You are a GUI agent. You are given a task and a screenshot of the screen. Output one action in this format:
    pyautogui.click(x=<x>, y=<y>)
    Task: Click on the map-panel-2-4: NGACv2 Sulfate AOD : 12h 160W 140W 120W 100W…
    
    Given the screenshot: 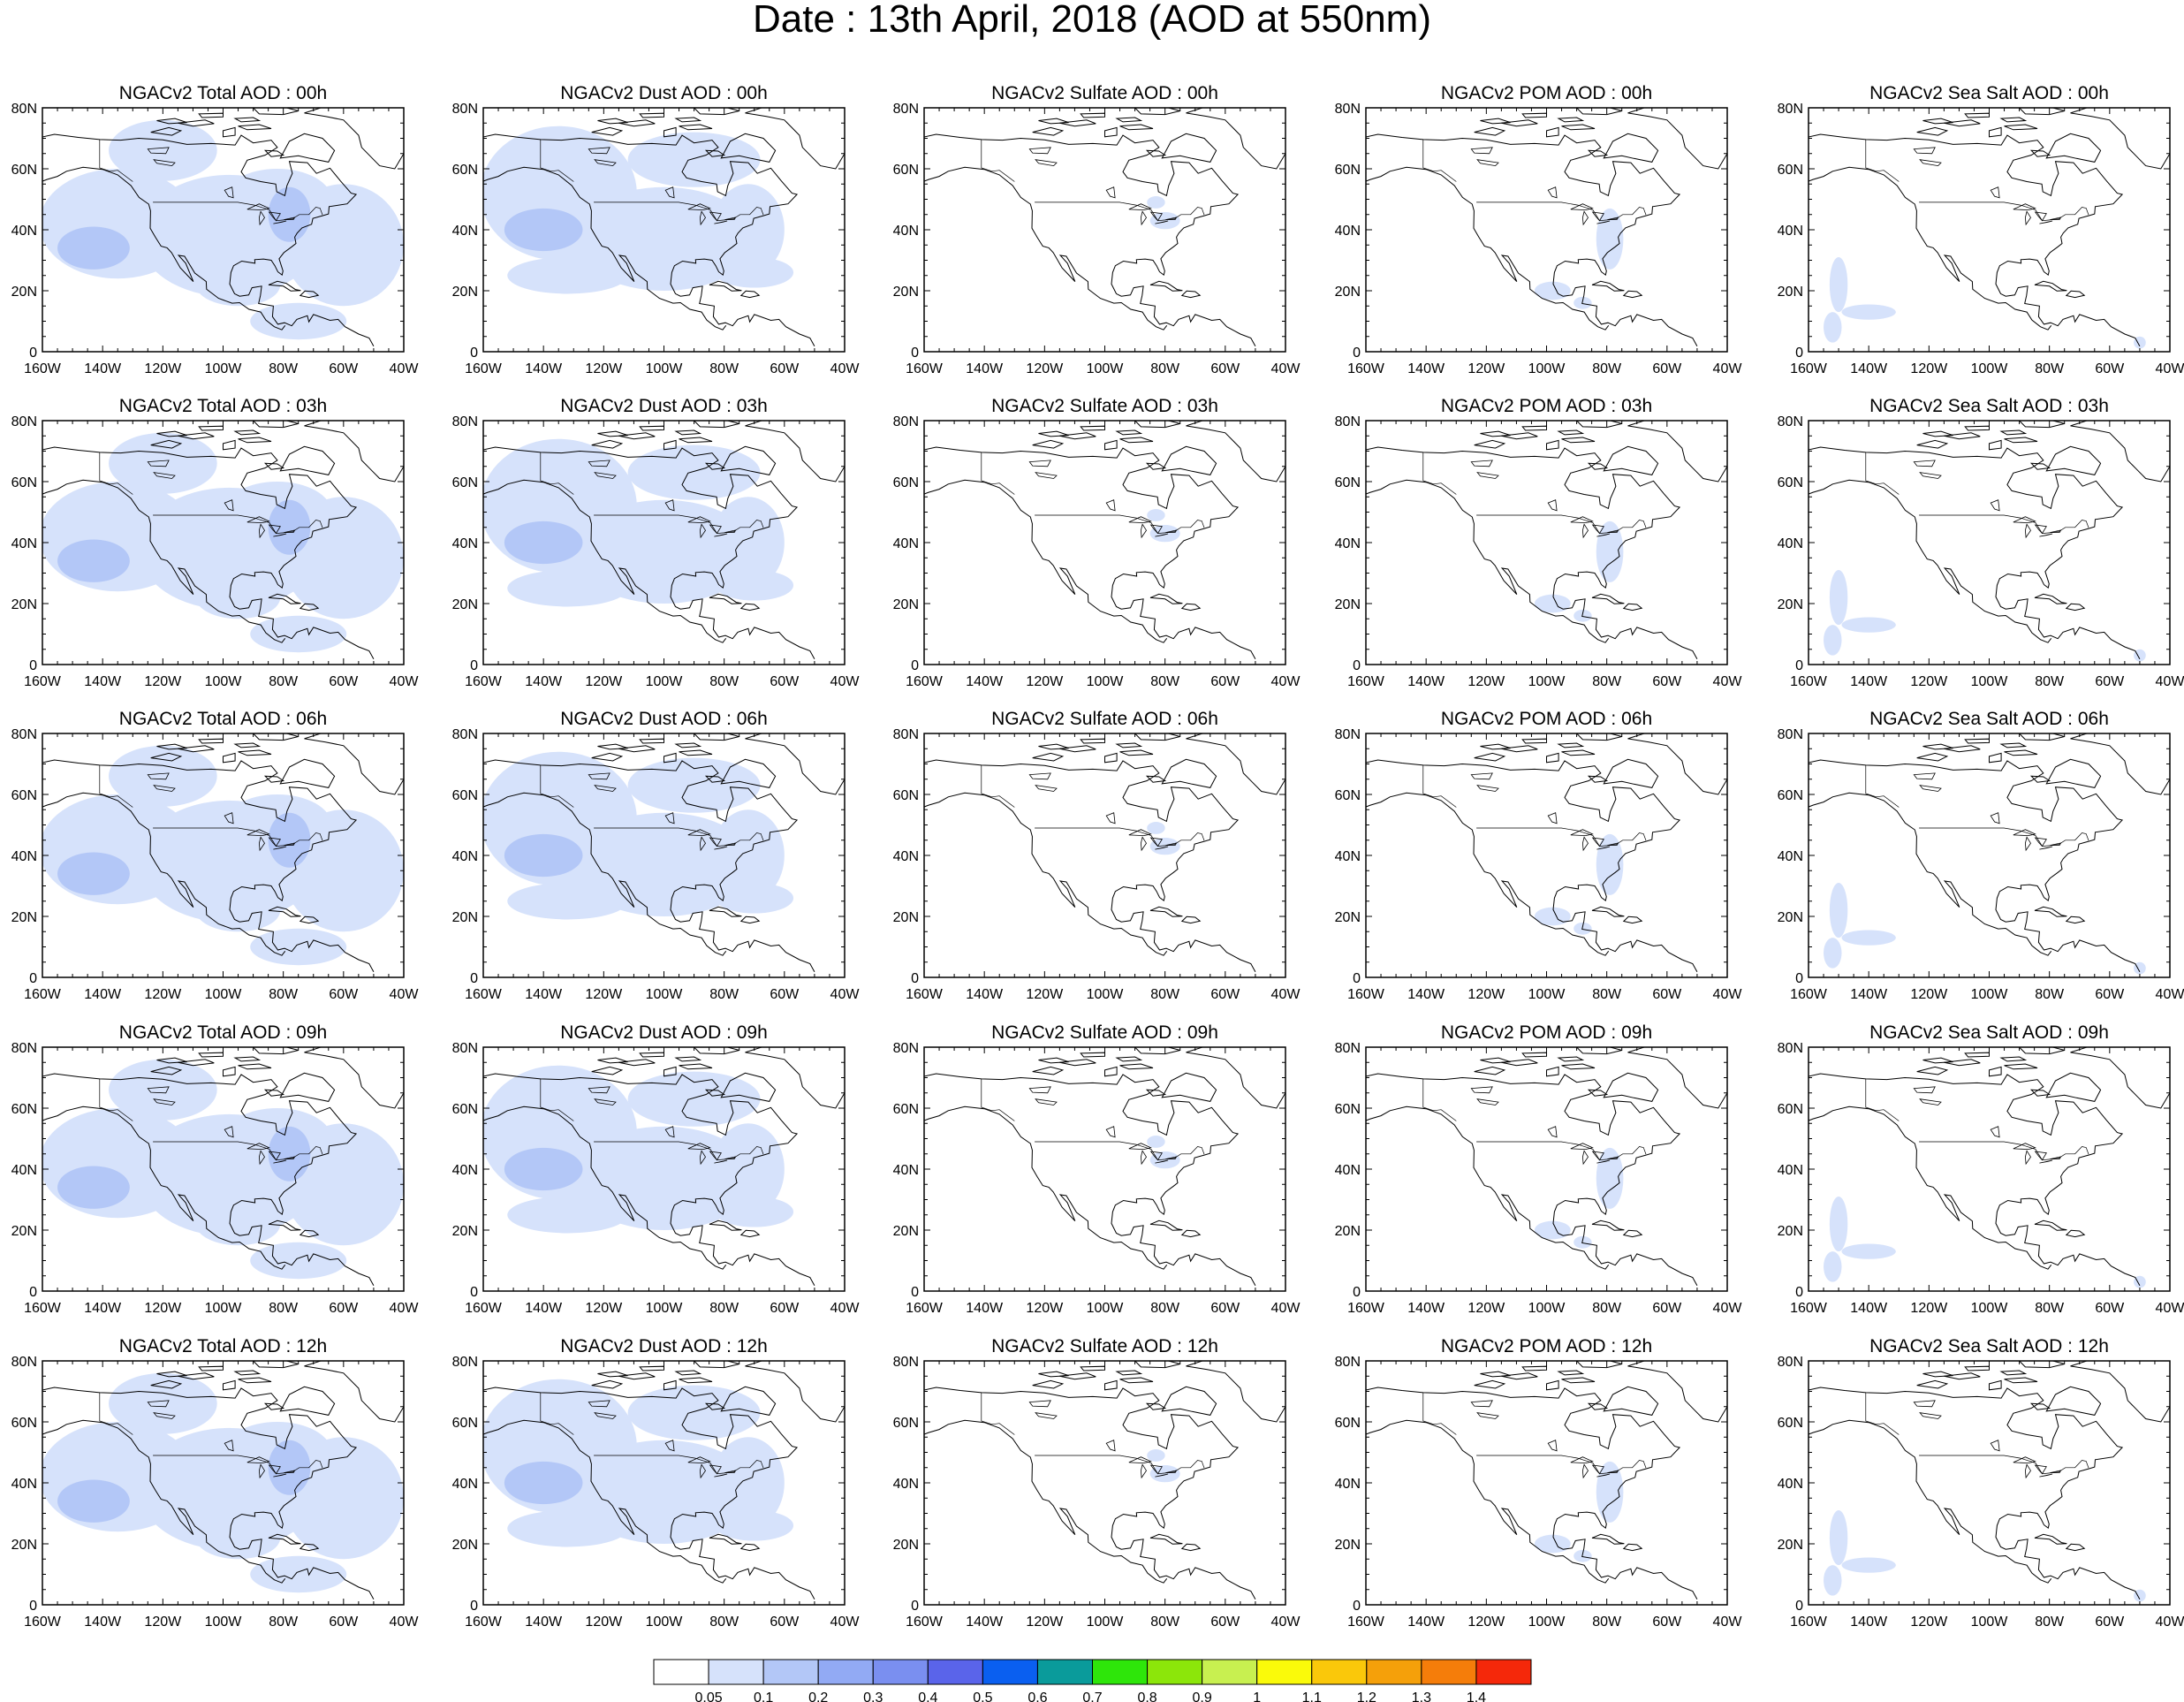 What is the action you would take?
    pyautogui.click(x=1097, y=1483)
    